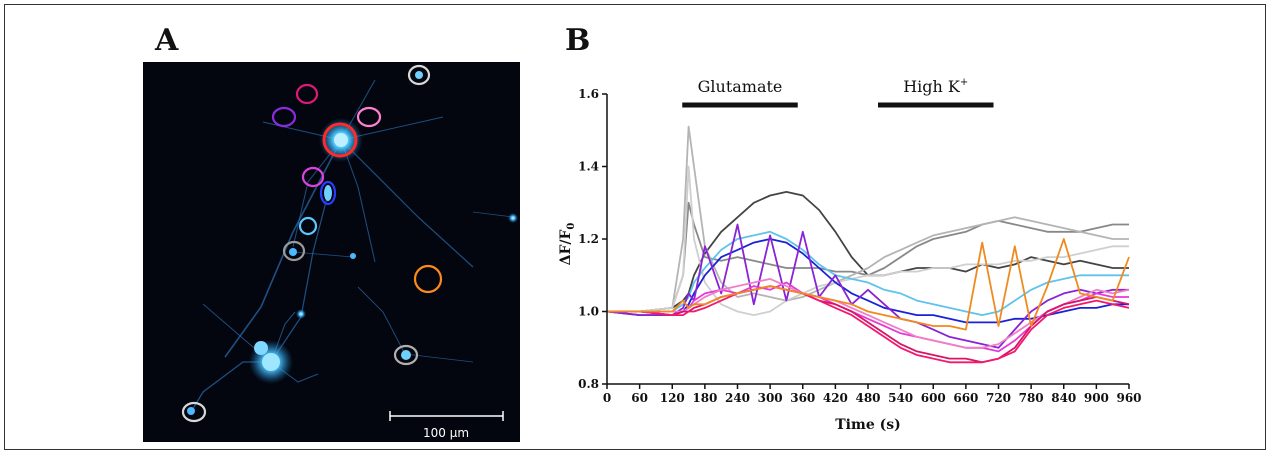 This screenshot has height=455, width=1272. Describe the element at coordinates (578, 40) in the screenshot. I see `panel-b-label: B` at that location.